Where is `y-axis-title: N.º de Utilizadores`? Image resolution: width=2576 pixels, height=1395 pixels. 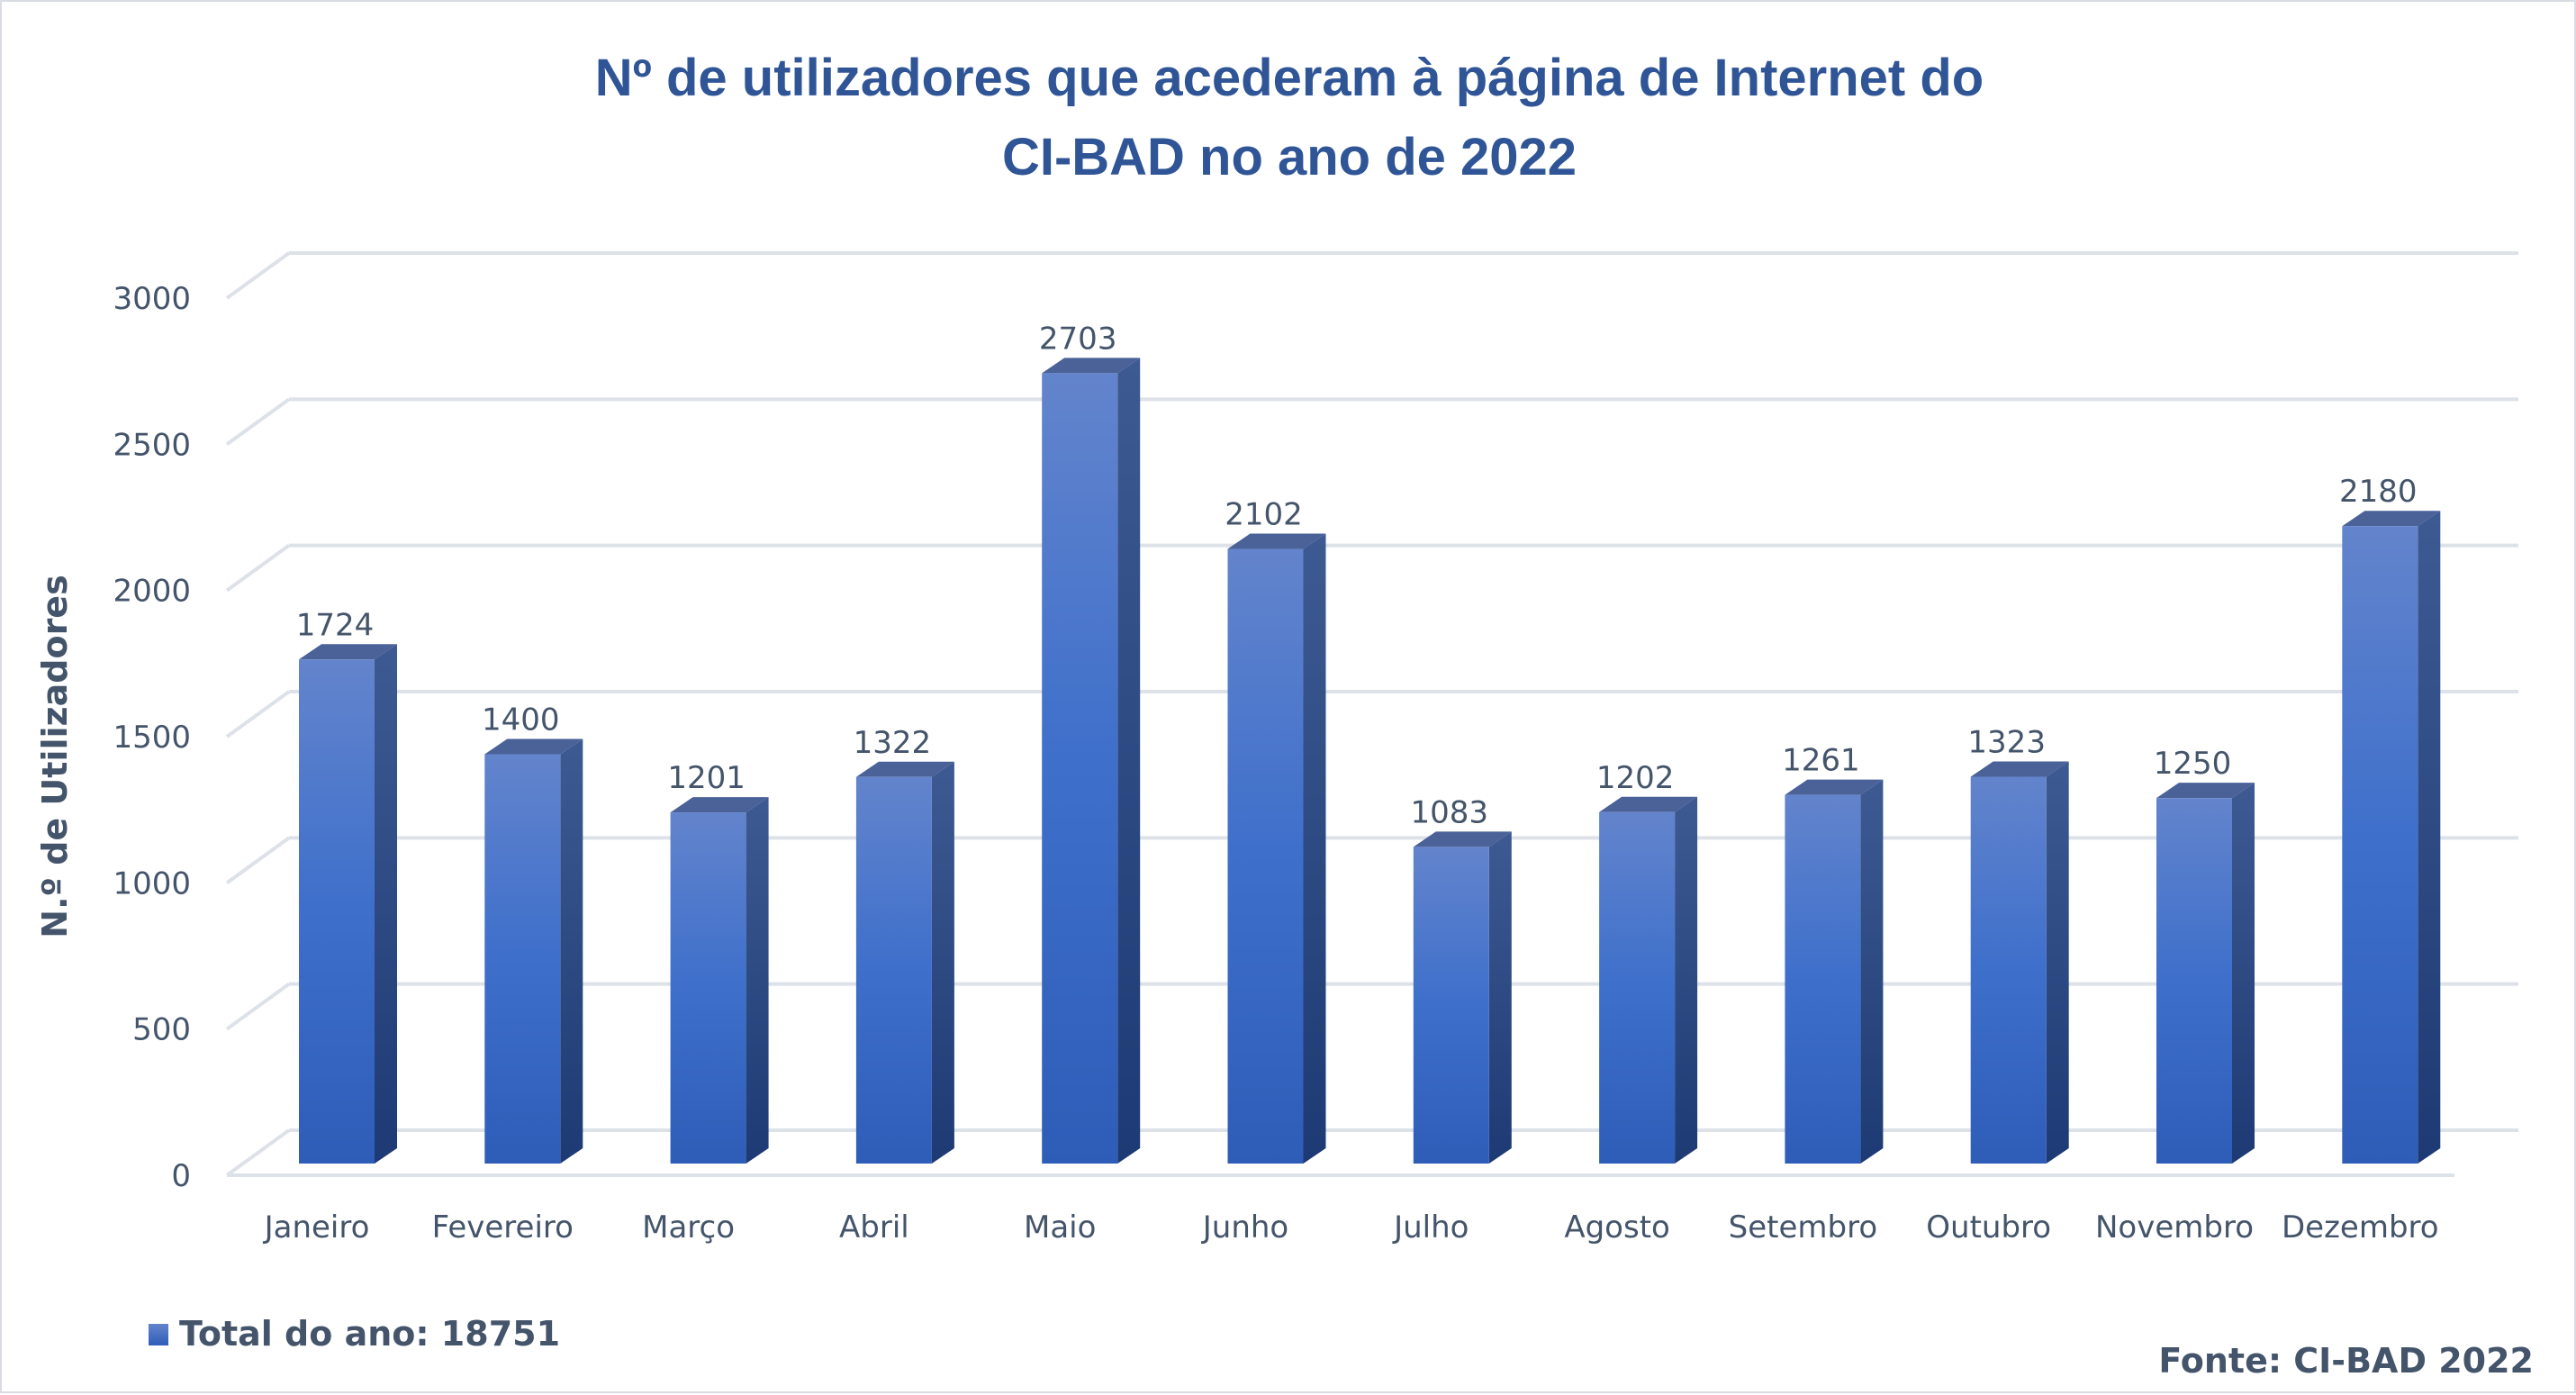 y-axis-title: N.º de Utilizadores is located at coordinates (55, 756).